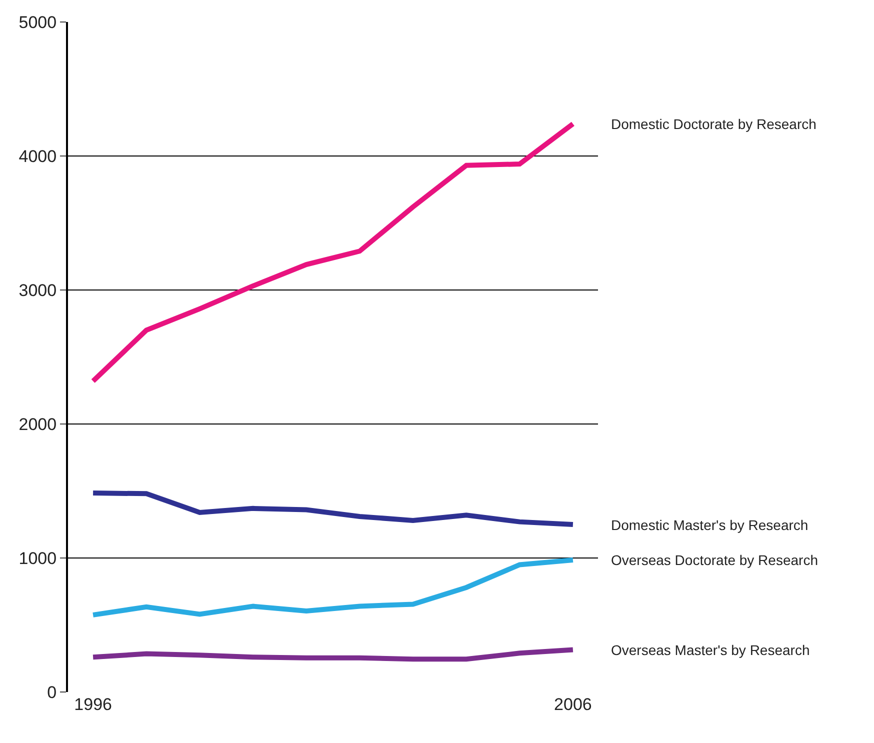 Image resolution: width=874 pixels, height=743 pixels. Describe the element at coordinates (710, 650) in the screenshot. I see `text: Overseas Master's by Research` at that location.